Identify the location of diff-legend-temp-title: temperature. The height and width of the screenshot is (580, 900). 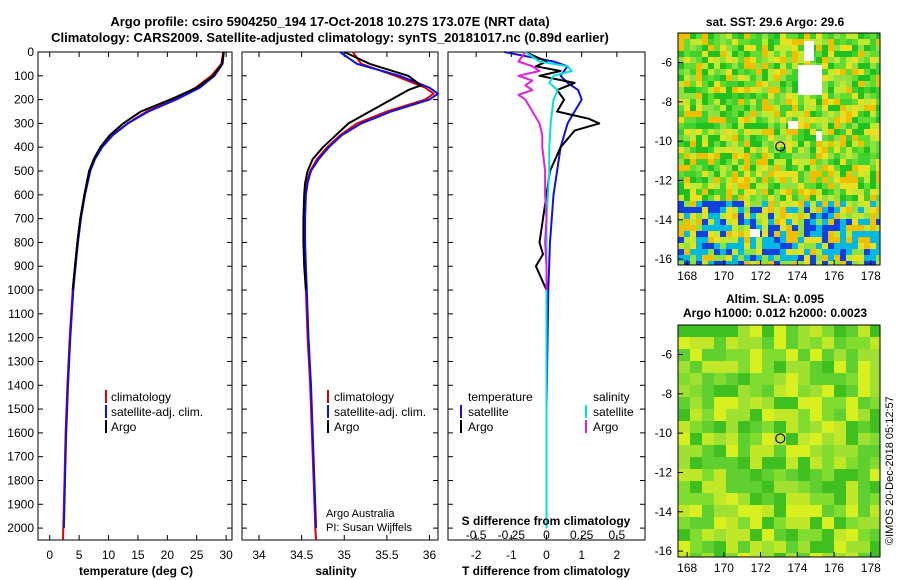
(500, 397).